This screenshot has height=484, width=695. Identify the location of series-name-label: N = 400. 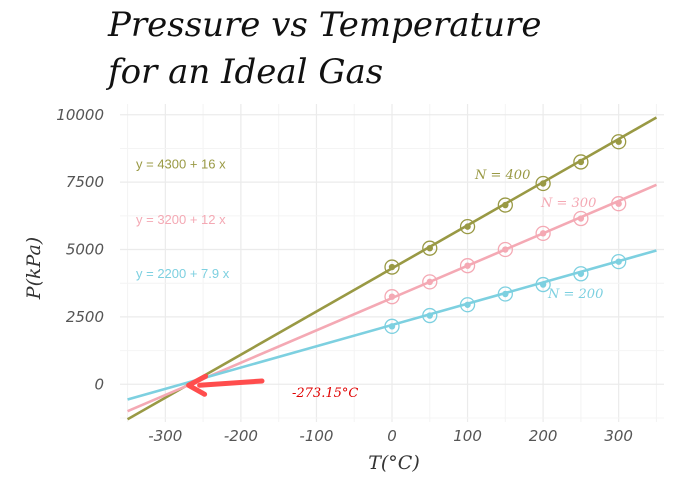
(502, 175).